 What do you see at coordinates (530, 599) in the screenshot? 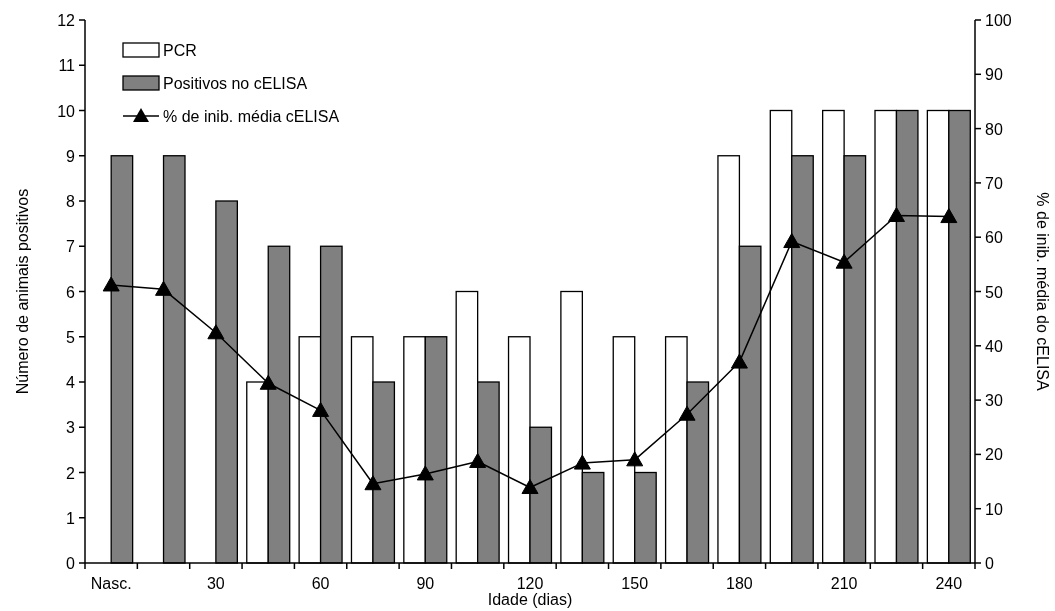
I see `x-axis-title: Idade (dias)` at bounding box center [530, 599].